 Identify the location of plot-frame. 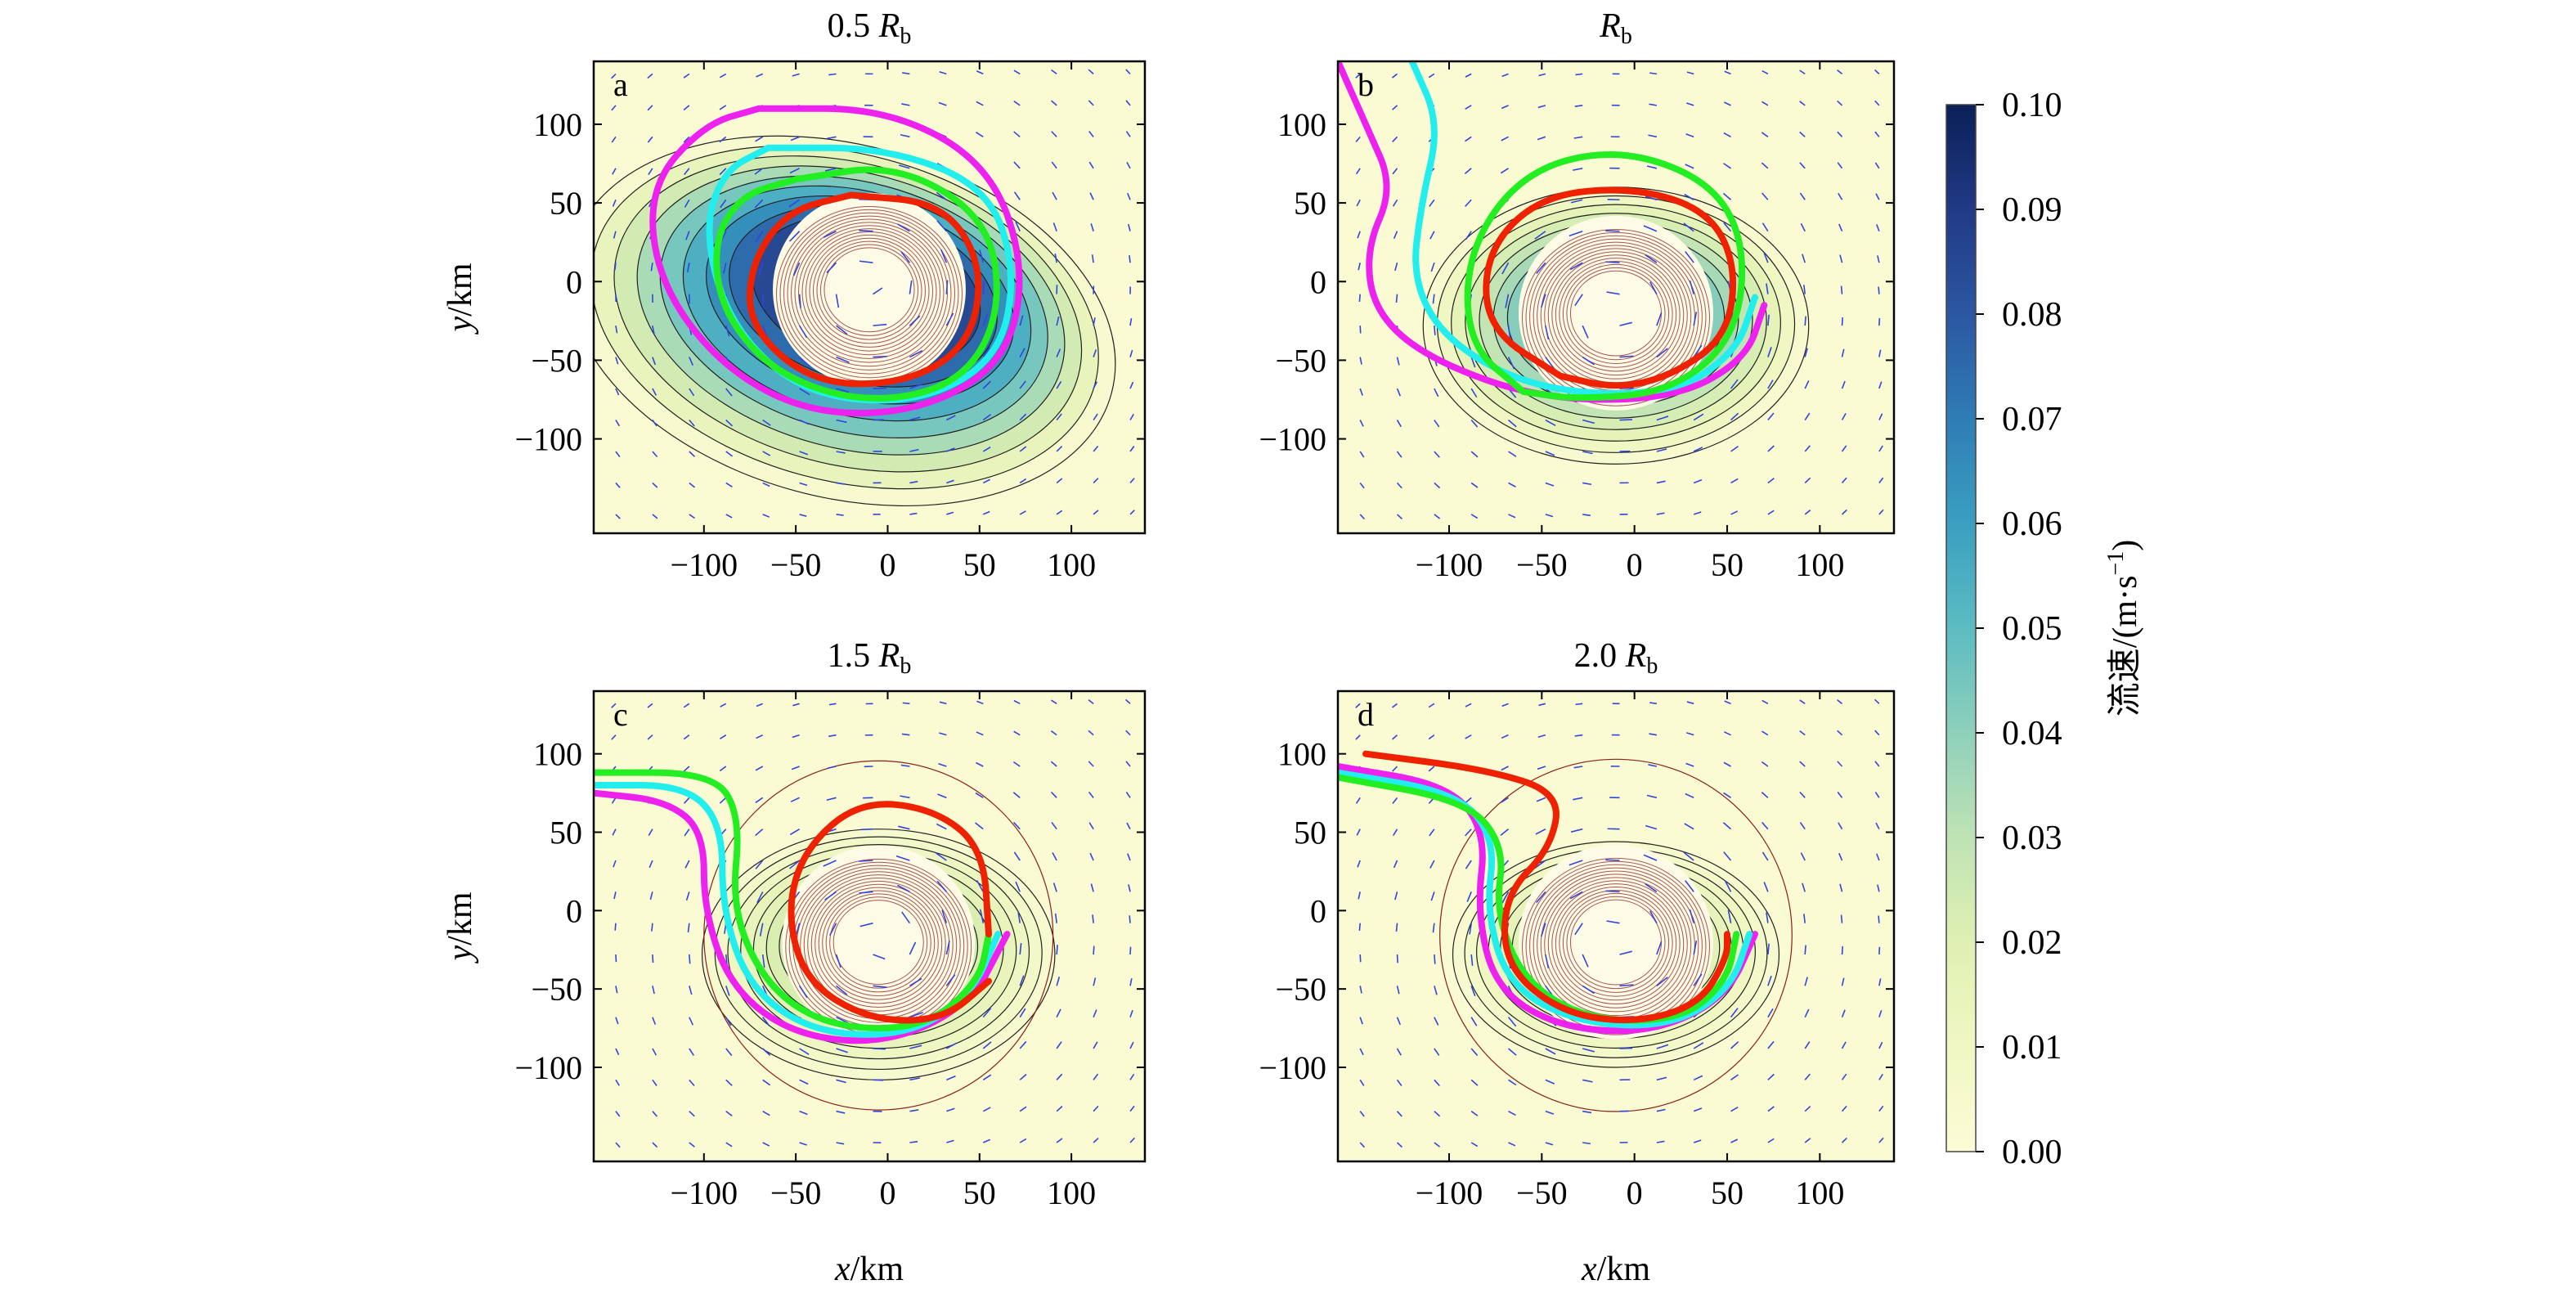
(1616, 926).